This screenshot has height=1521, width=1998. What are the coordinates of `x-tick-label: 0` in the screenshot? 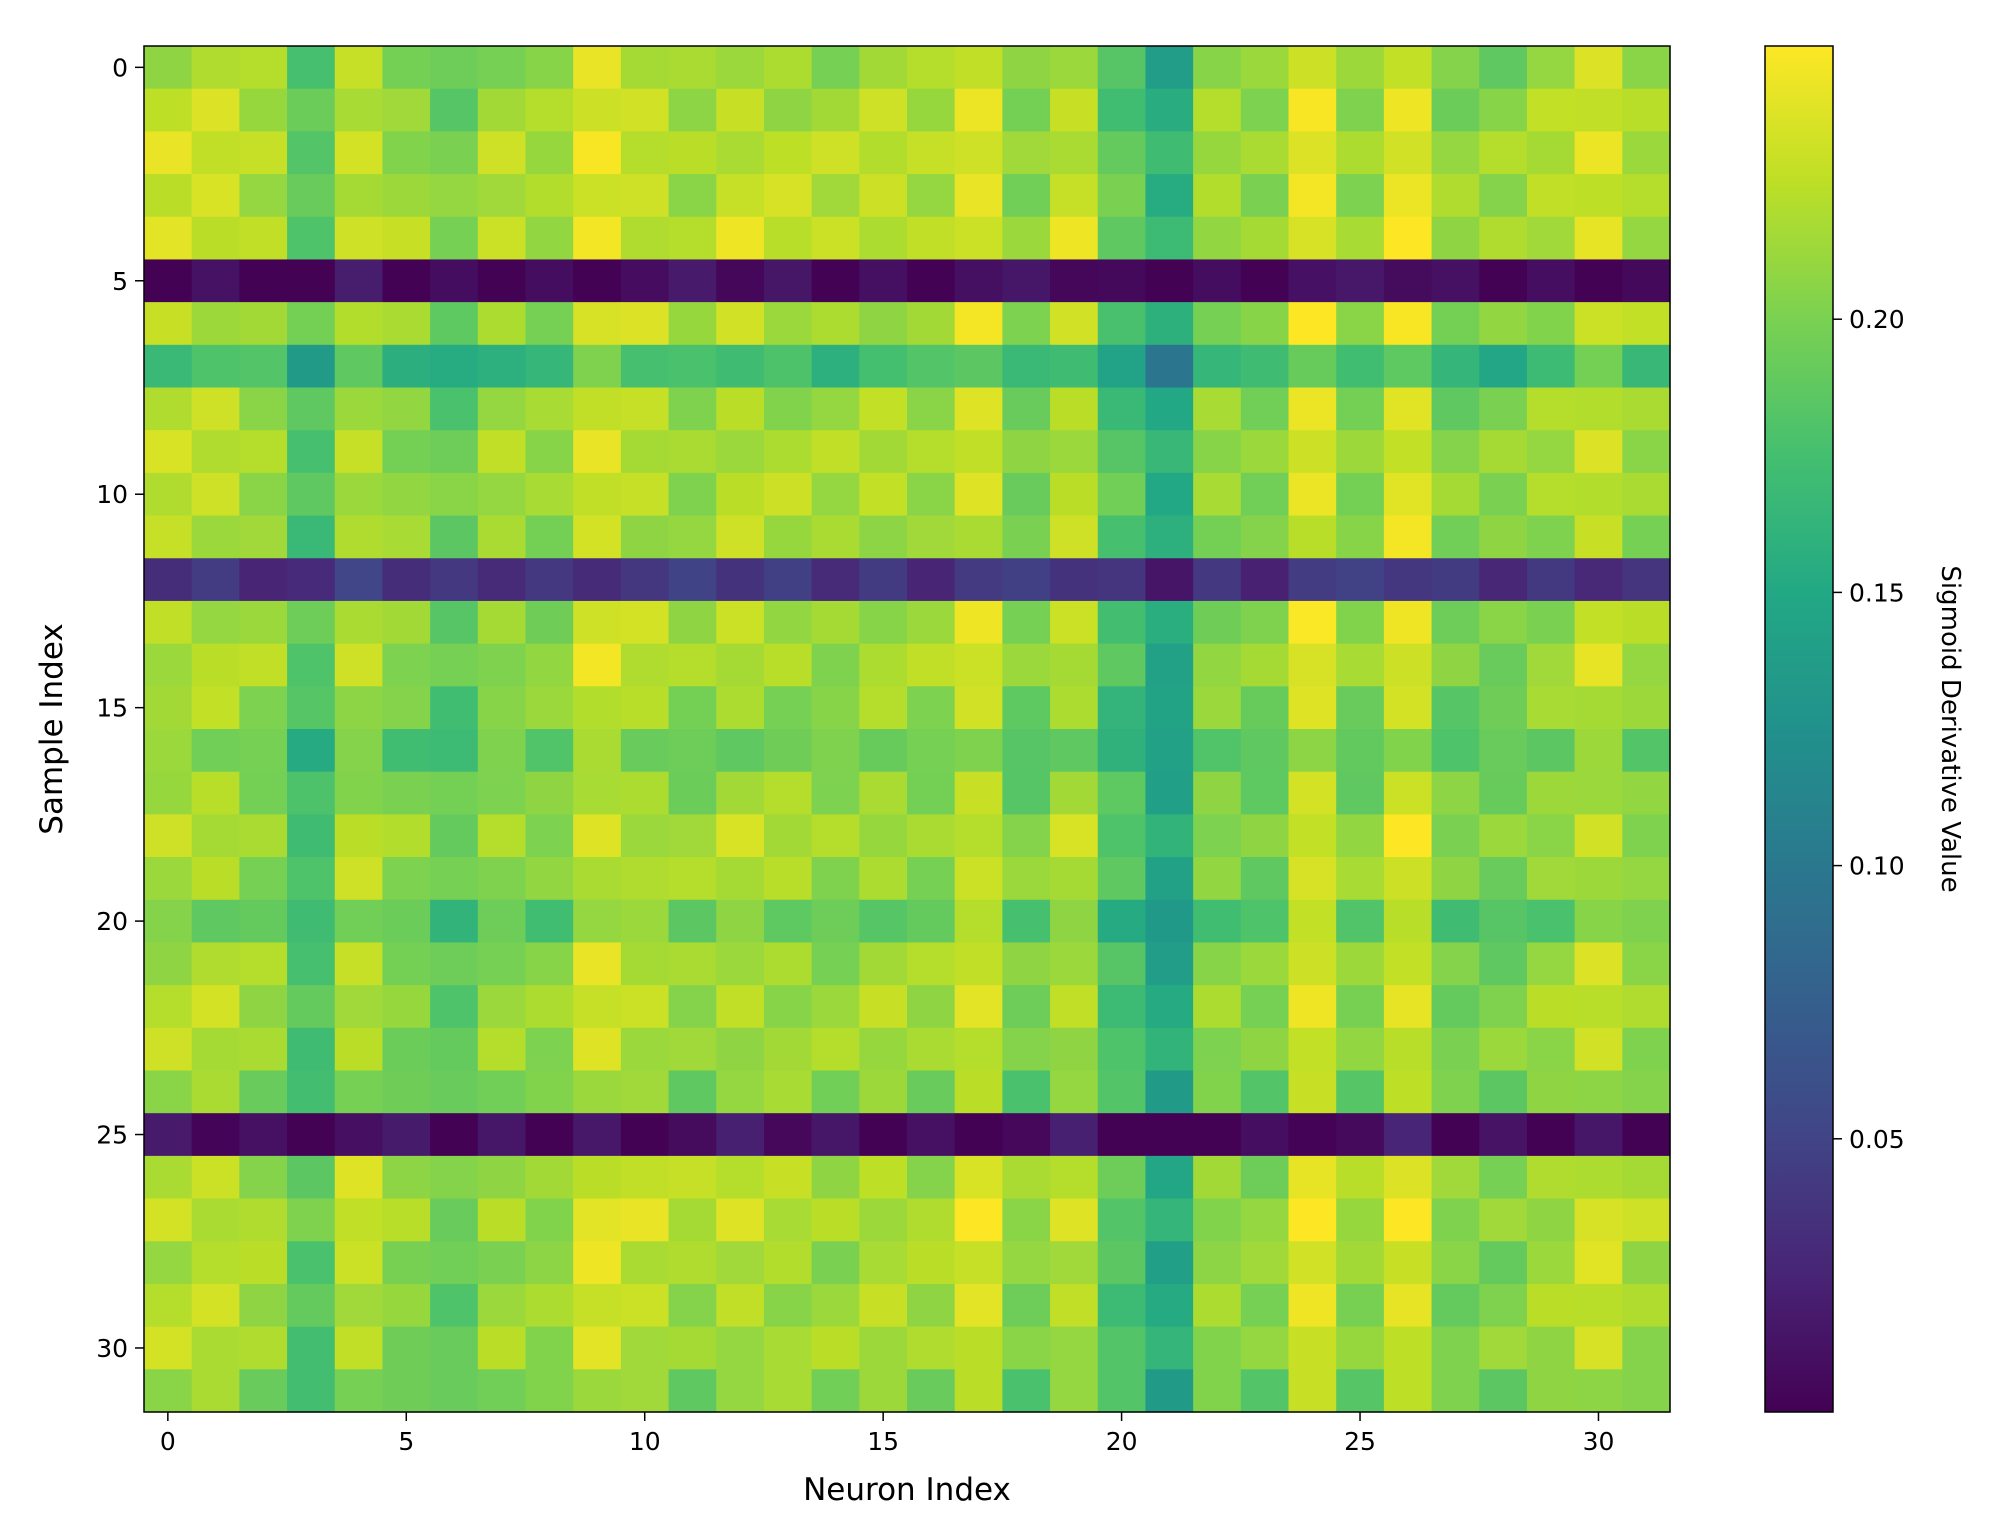 It's located at (168, 1441).